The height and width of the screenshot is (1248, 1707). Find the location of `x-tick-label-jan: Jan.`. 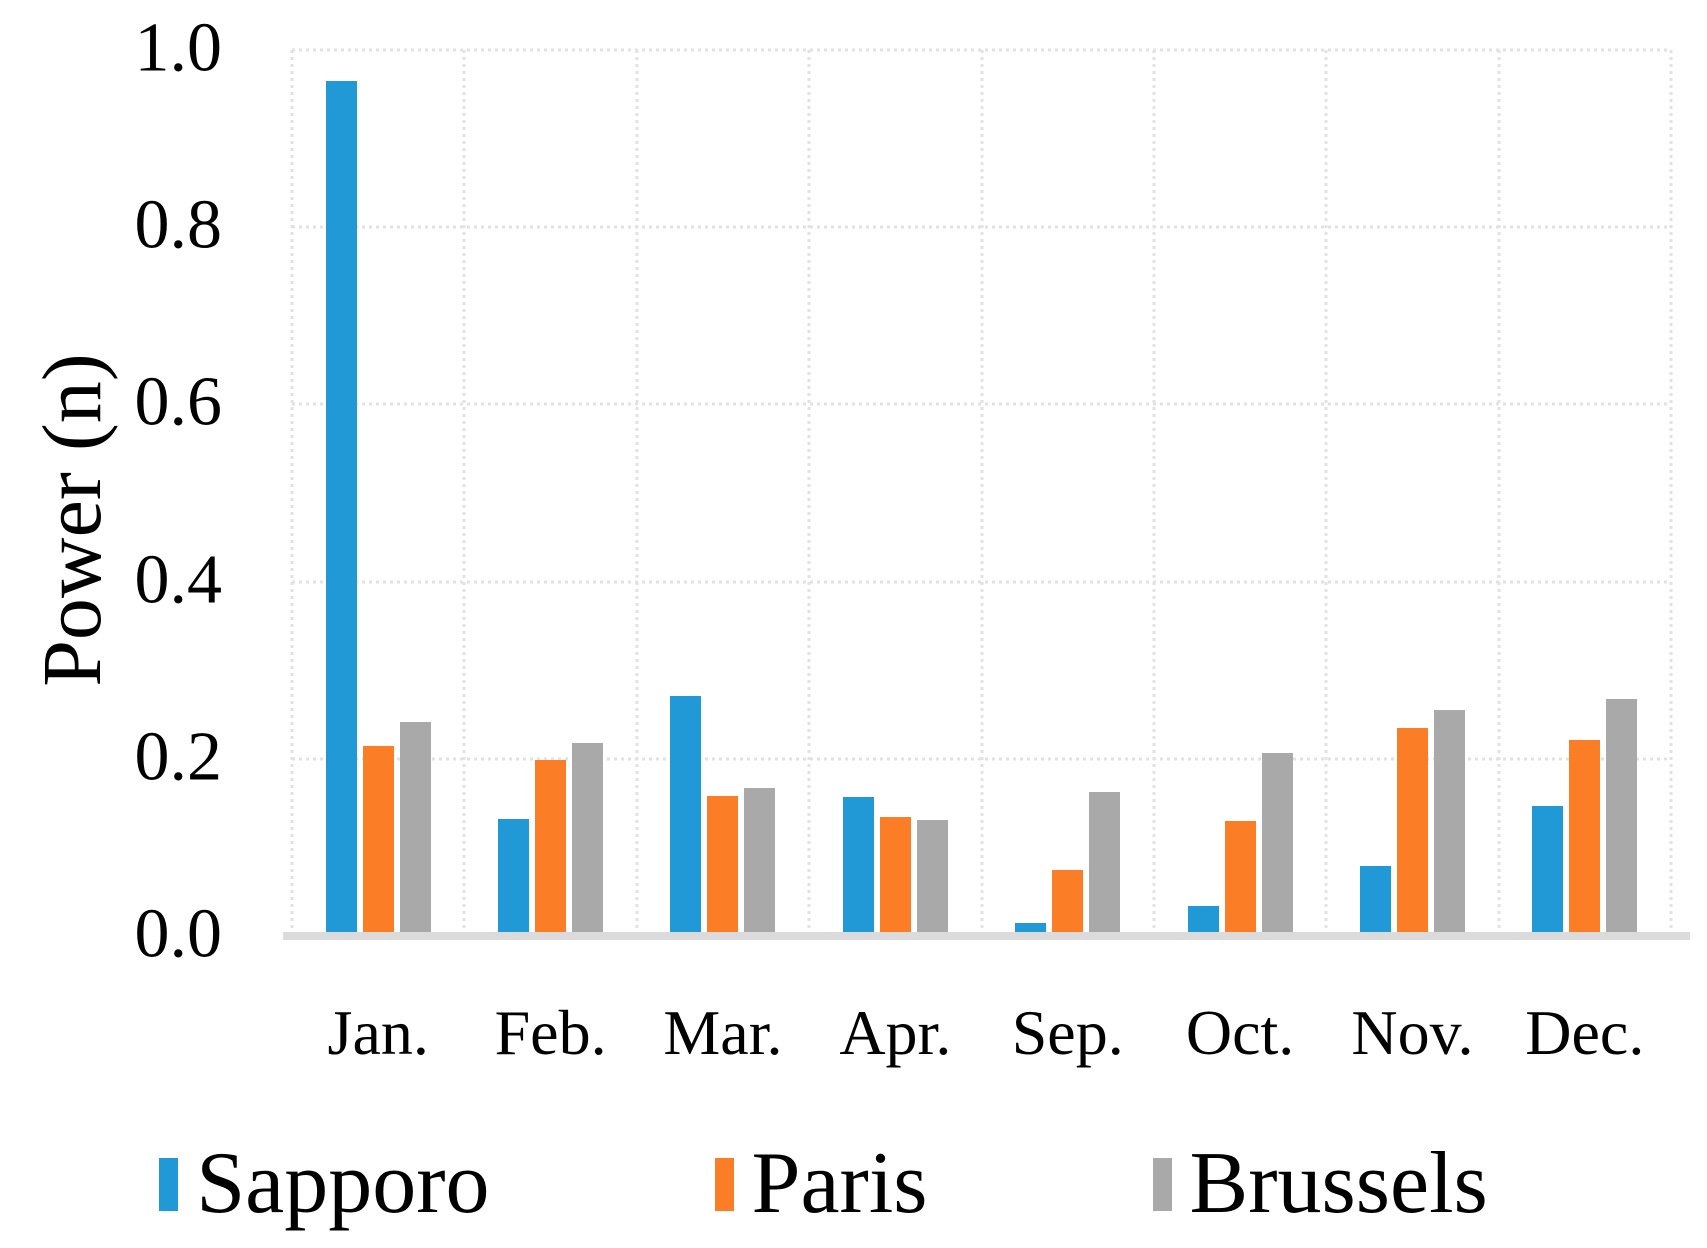

x-tick-label-jan: Jan. is located at coordinates (378, 1032).